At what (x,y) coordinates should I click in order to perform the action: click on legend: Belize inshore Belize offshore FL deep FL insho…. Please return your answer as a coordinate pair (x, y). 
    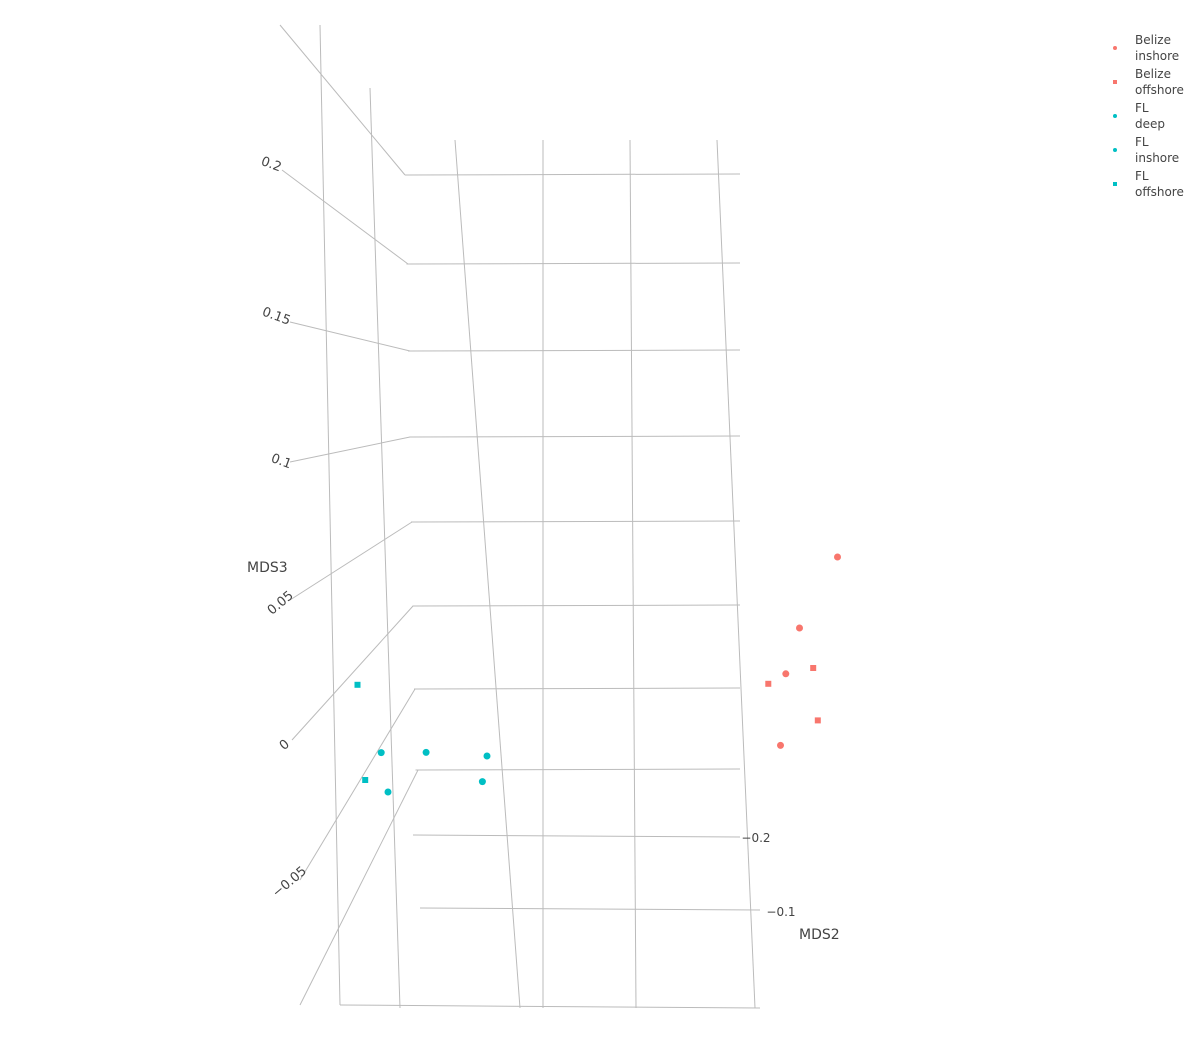
    Looking at the image, I should click on (1148, 116).